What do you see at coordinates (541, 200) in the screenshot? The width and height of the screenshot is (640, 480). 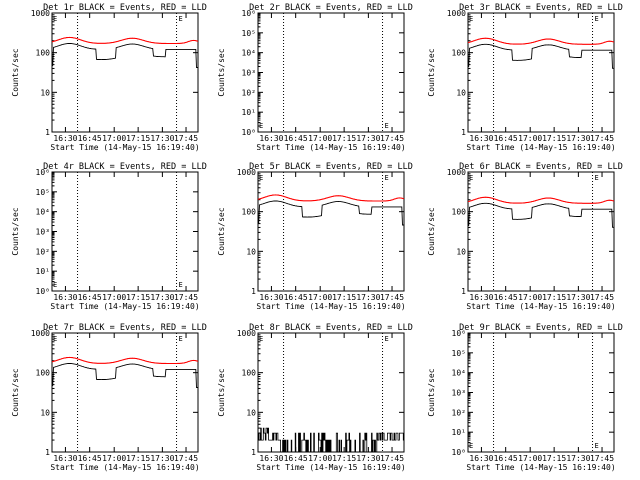 I see `panel-6-series-lld` at bounding box center [541, 200].